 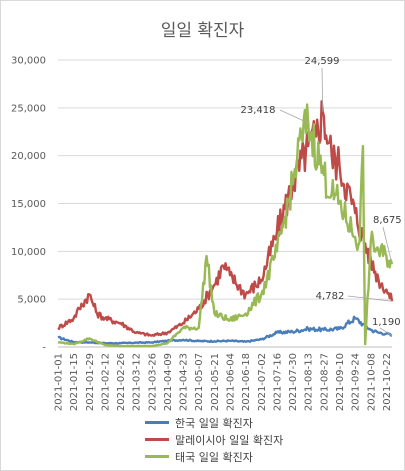 I want to click on x-tick-label: 2021-06-04, so click(x=231, y=382).